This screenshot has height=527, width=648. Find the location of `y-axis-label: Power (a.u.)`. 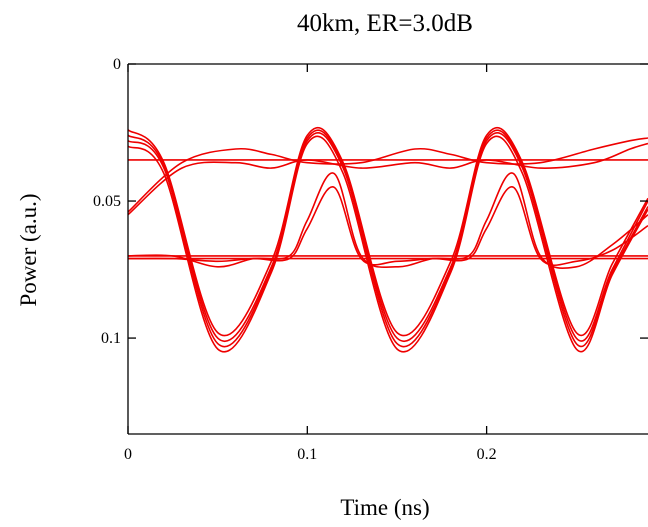

y-axis-label: Power (a.u.) is located at coordinates (28, 249).